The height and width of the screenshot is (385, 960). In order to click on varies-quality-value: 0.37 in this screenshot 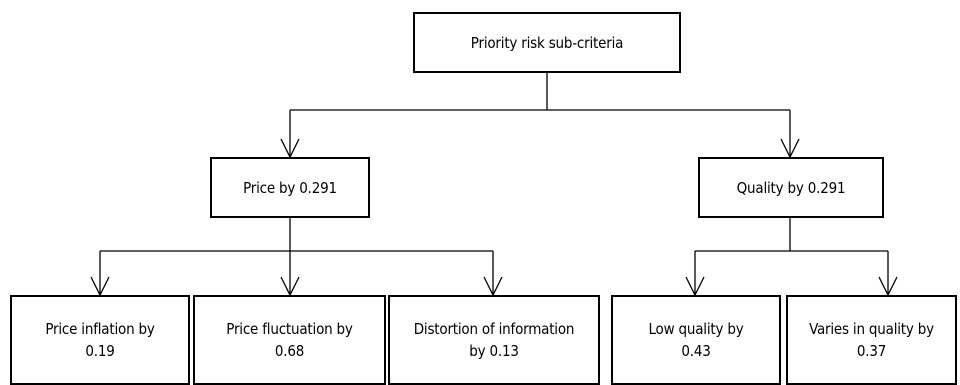, I will do `click(871, 351)`.